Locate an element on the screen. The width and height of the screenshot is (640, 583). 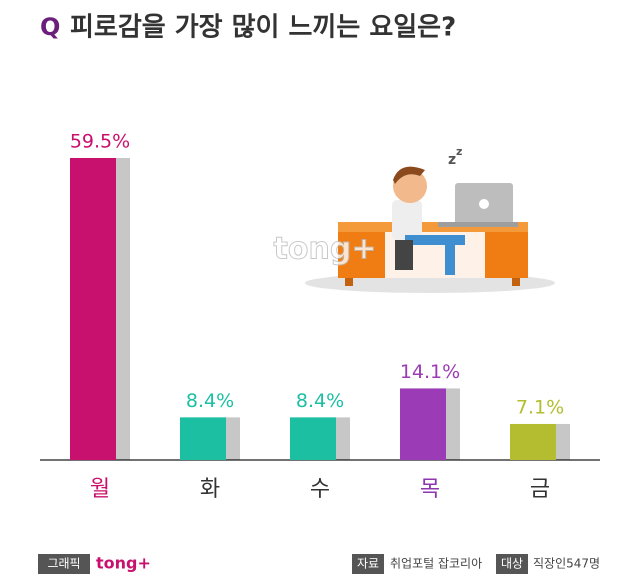
x-tick-label: 수 is located at coordinates (320, 489).